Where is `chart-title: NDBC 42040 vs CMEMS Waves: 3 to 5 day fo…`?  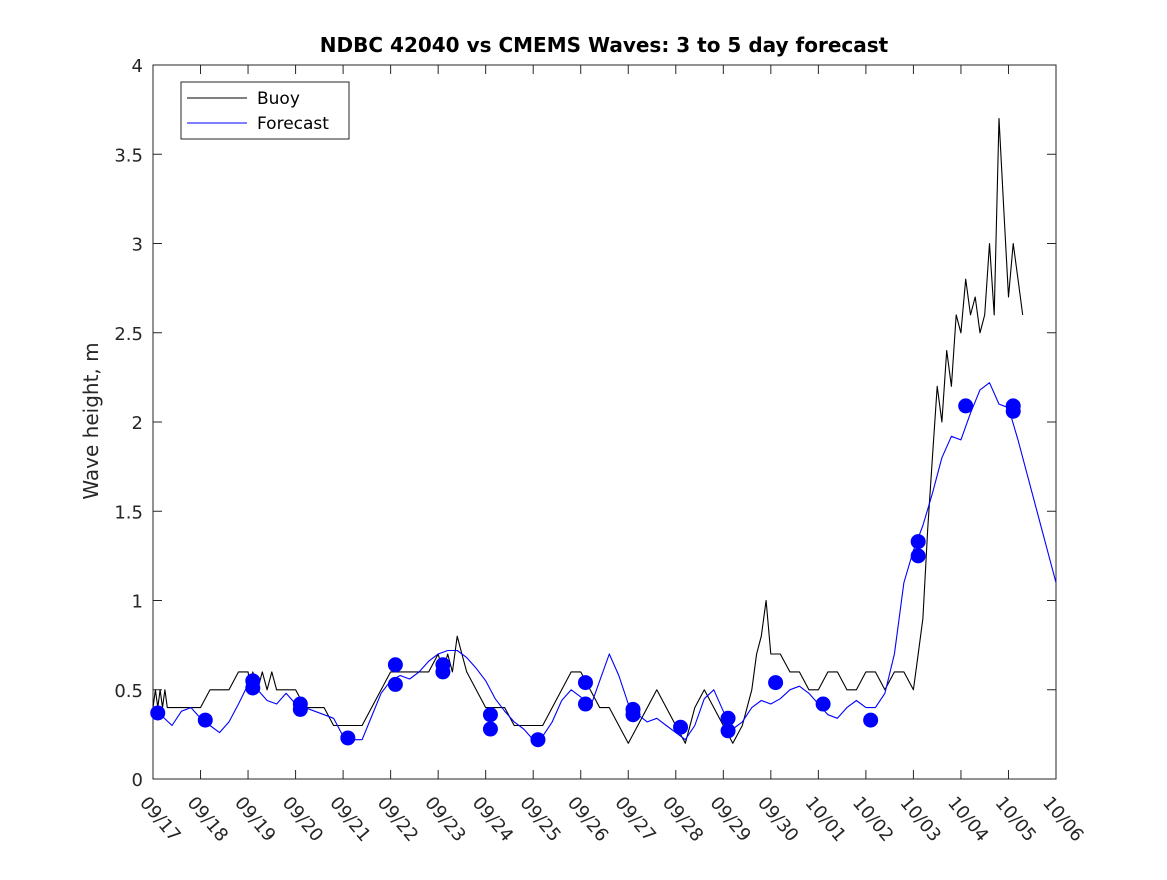 chart-title: NDBC 42040 vs CMEMS Waves: 3 to 5 day fo… is located at coordinates (604, 45).